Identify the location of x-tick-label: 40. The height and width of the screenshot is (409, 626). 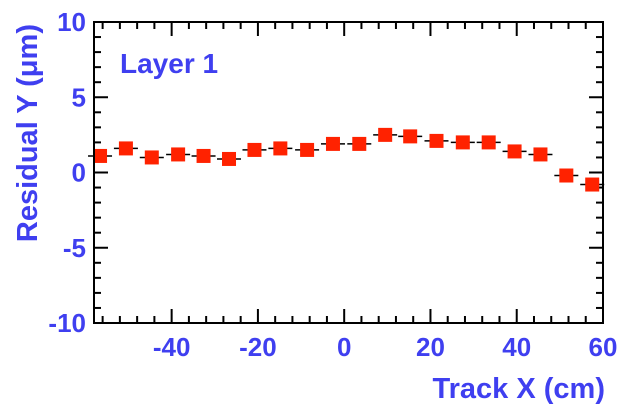
(516, 347).